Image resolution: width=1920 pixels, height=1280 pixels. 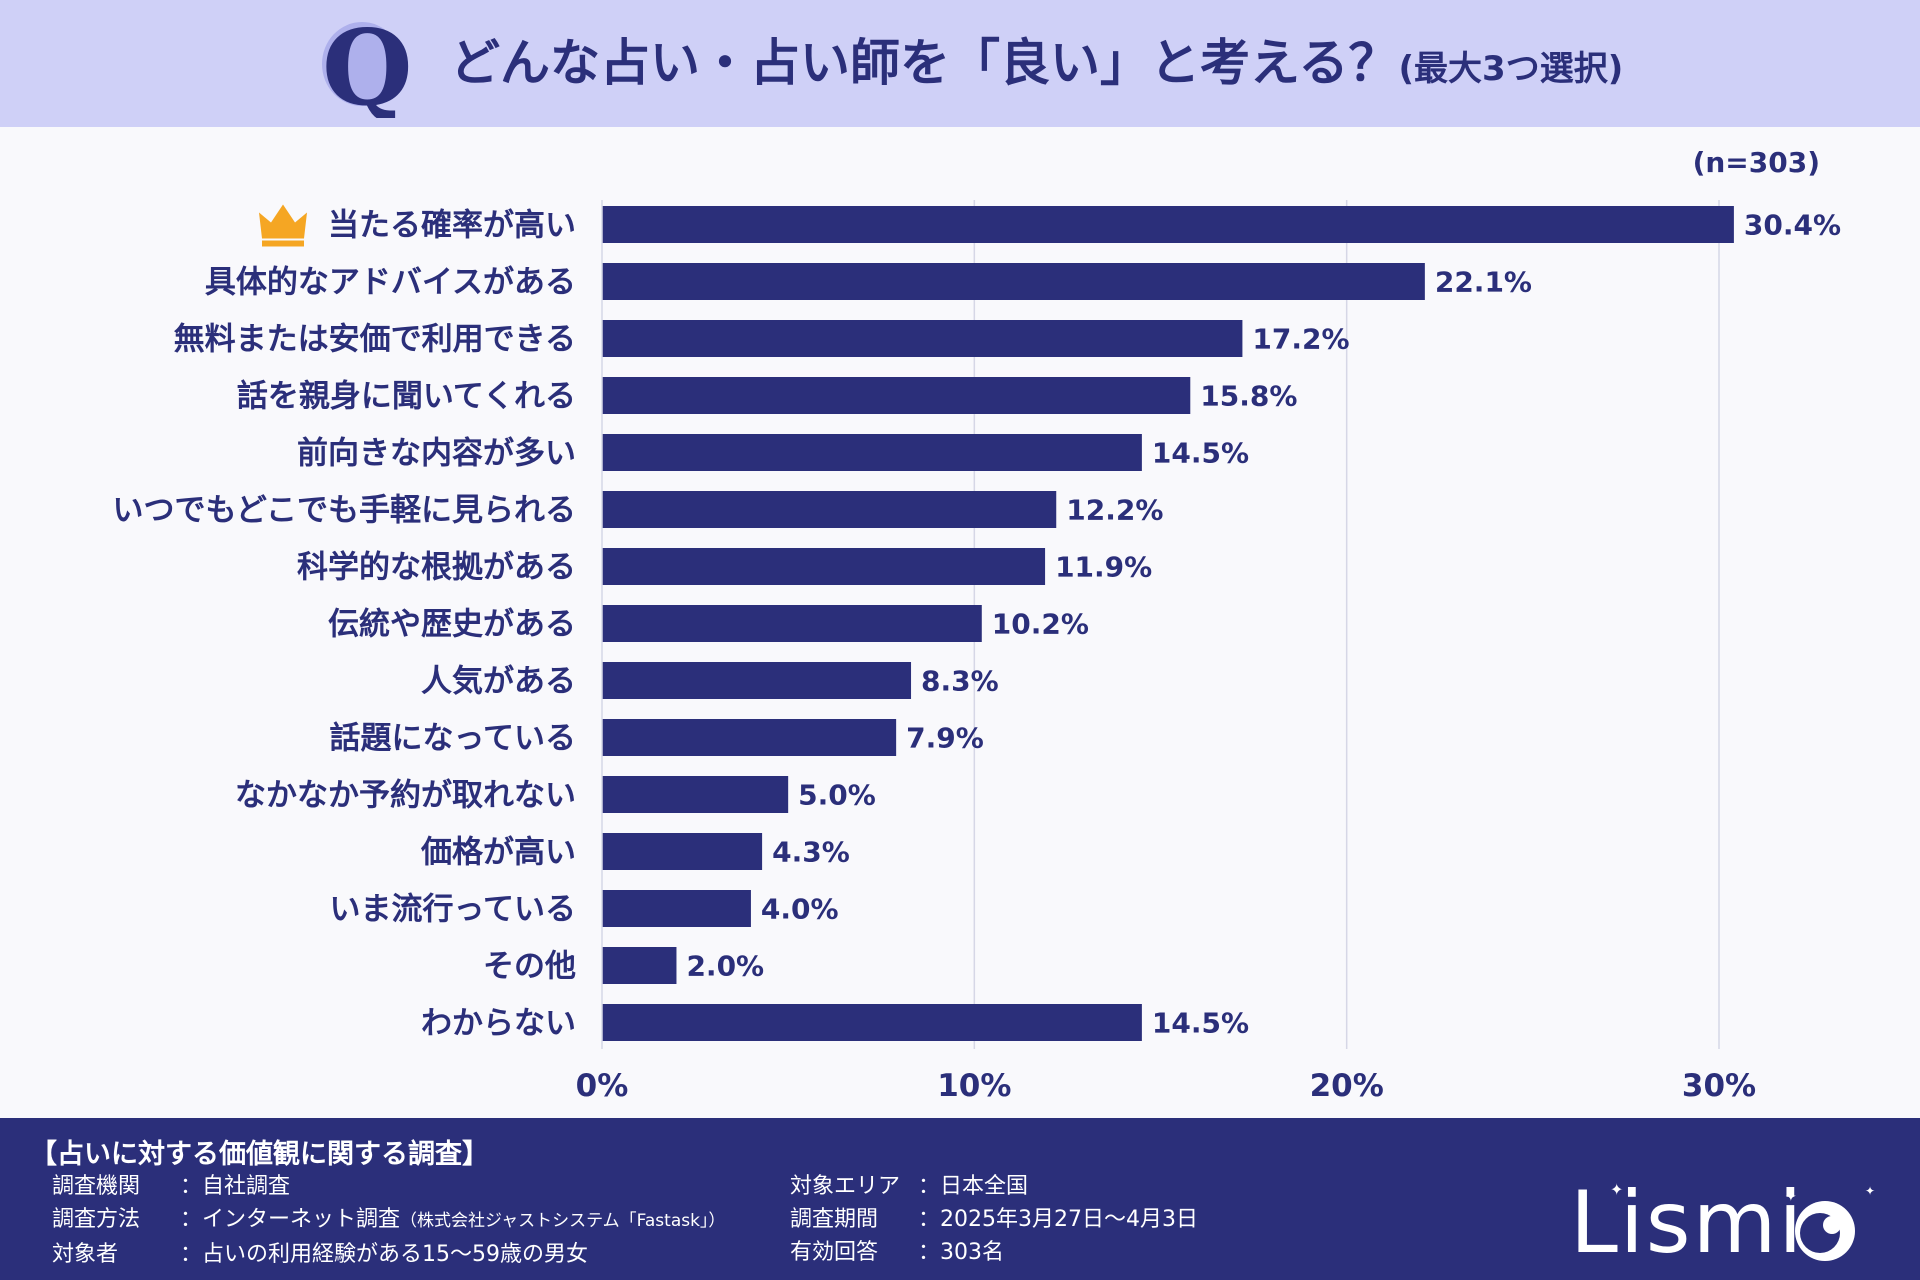 What do you see at coordinates (235, 1186) in the screenshot?
I see `meta-value: ：自社調査` at bounding box center [235, 1186].